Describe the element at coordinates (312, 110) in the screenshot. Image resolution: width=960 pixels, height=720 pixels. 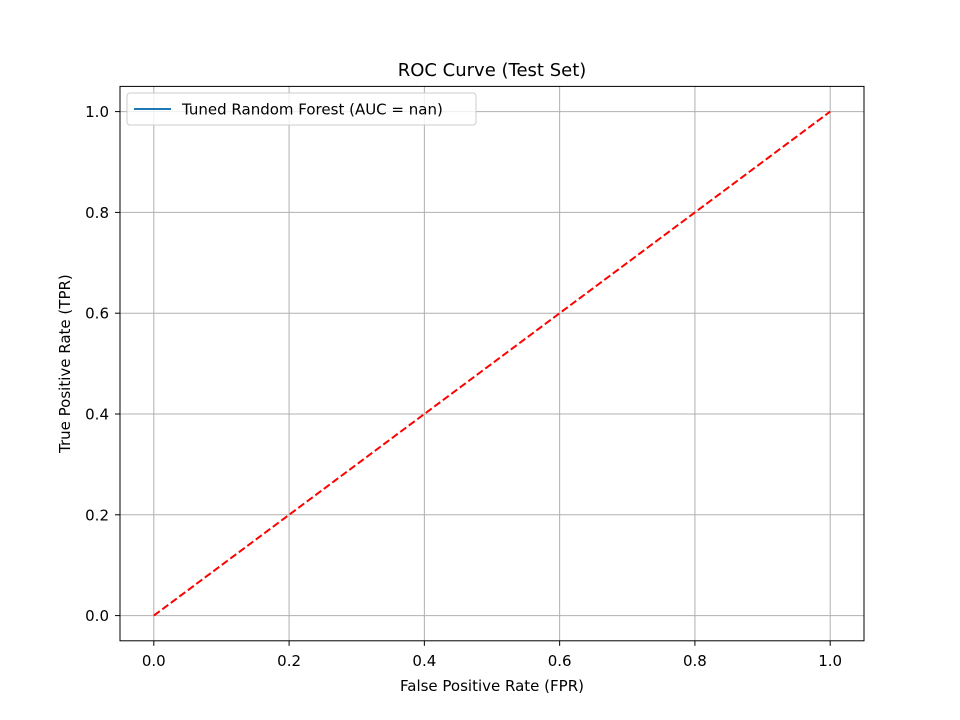
I see `legend-label: Tuned Random Forest (AUC = nan)` at that location.